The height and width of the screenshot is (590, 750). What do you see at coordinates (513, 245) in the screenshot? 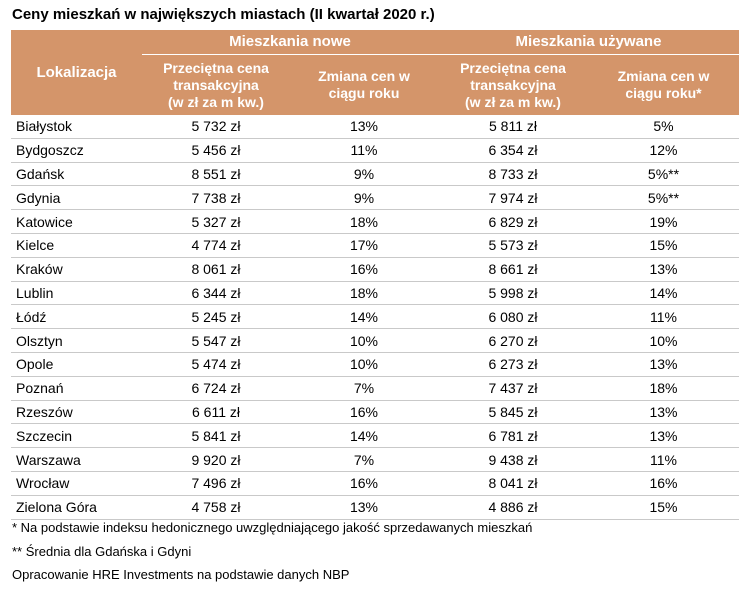
I see `cell-used-price: 5 573 zł` at bounding box center [513, 245].